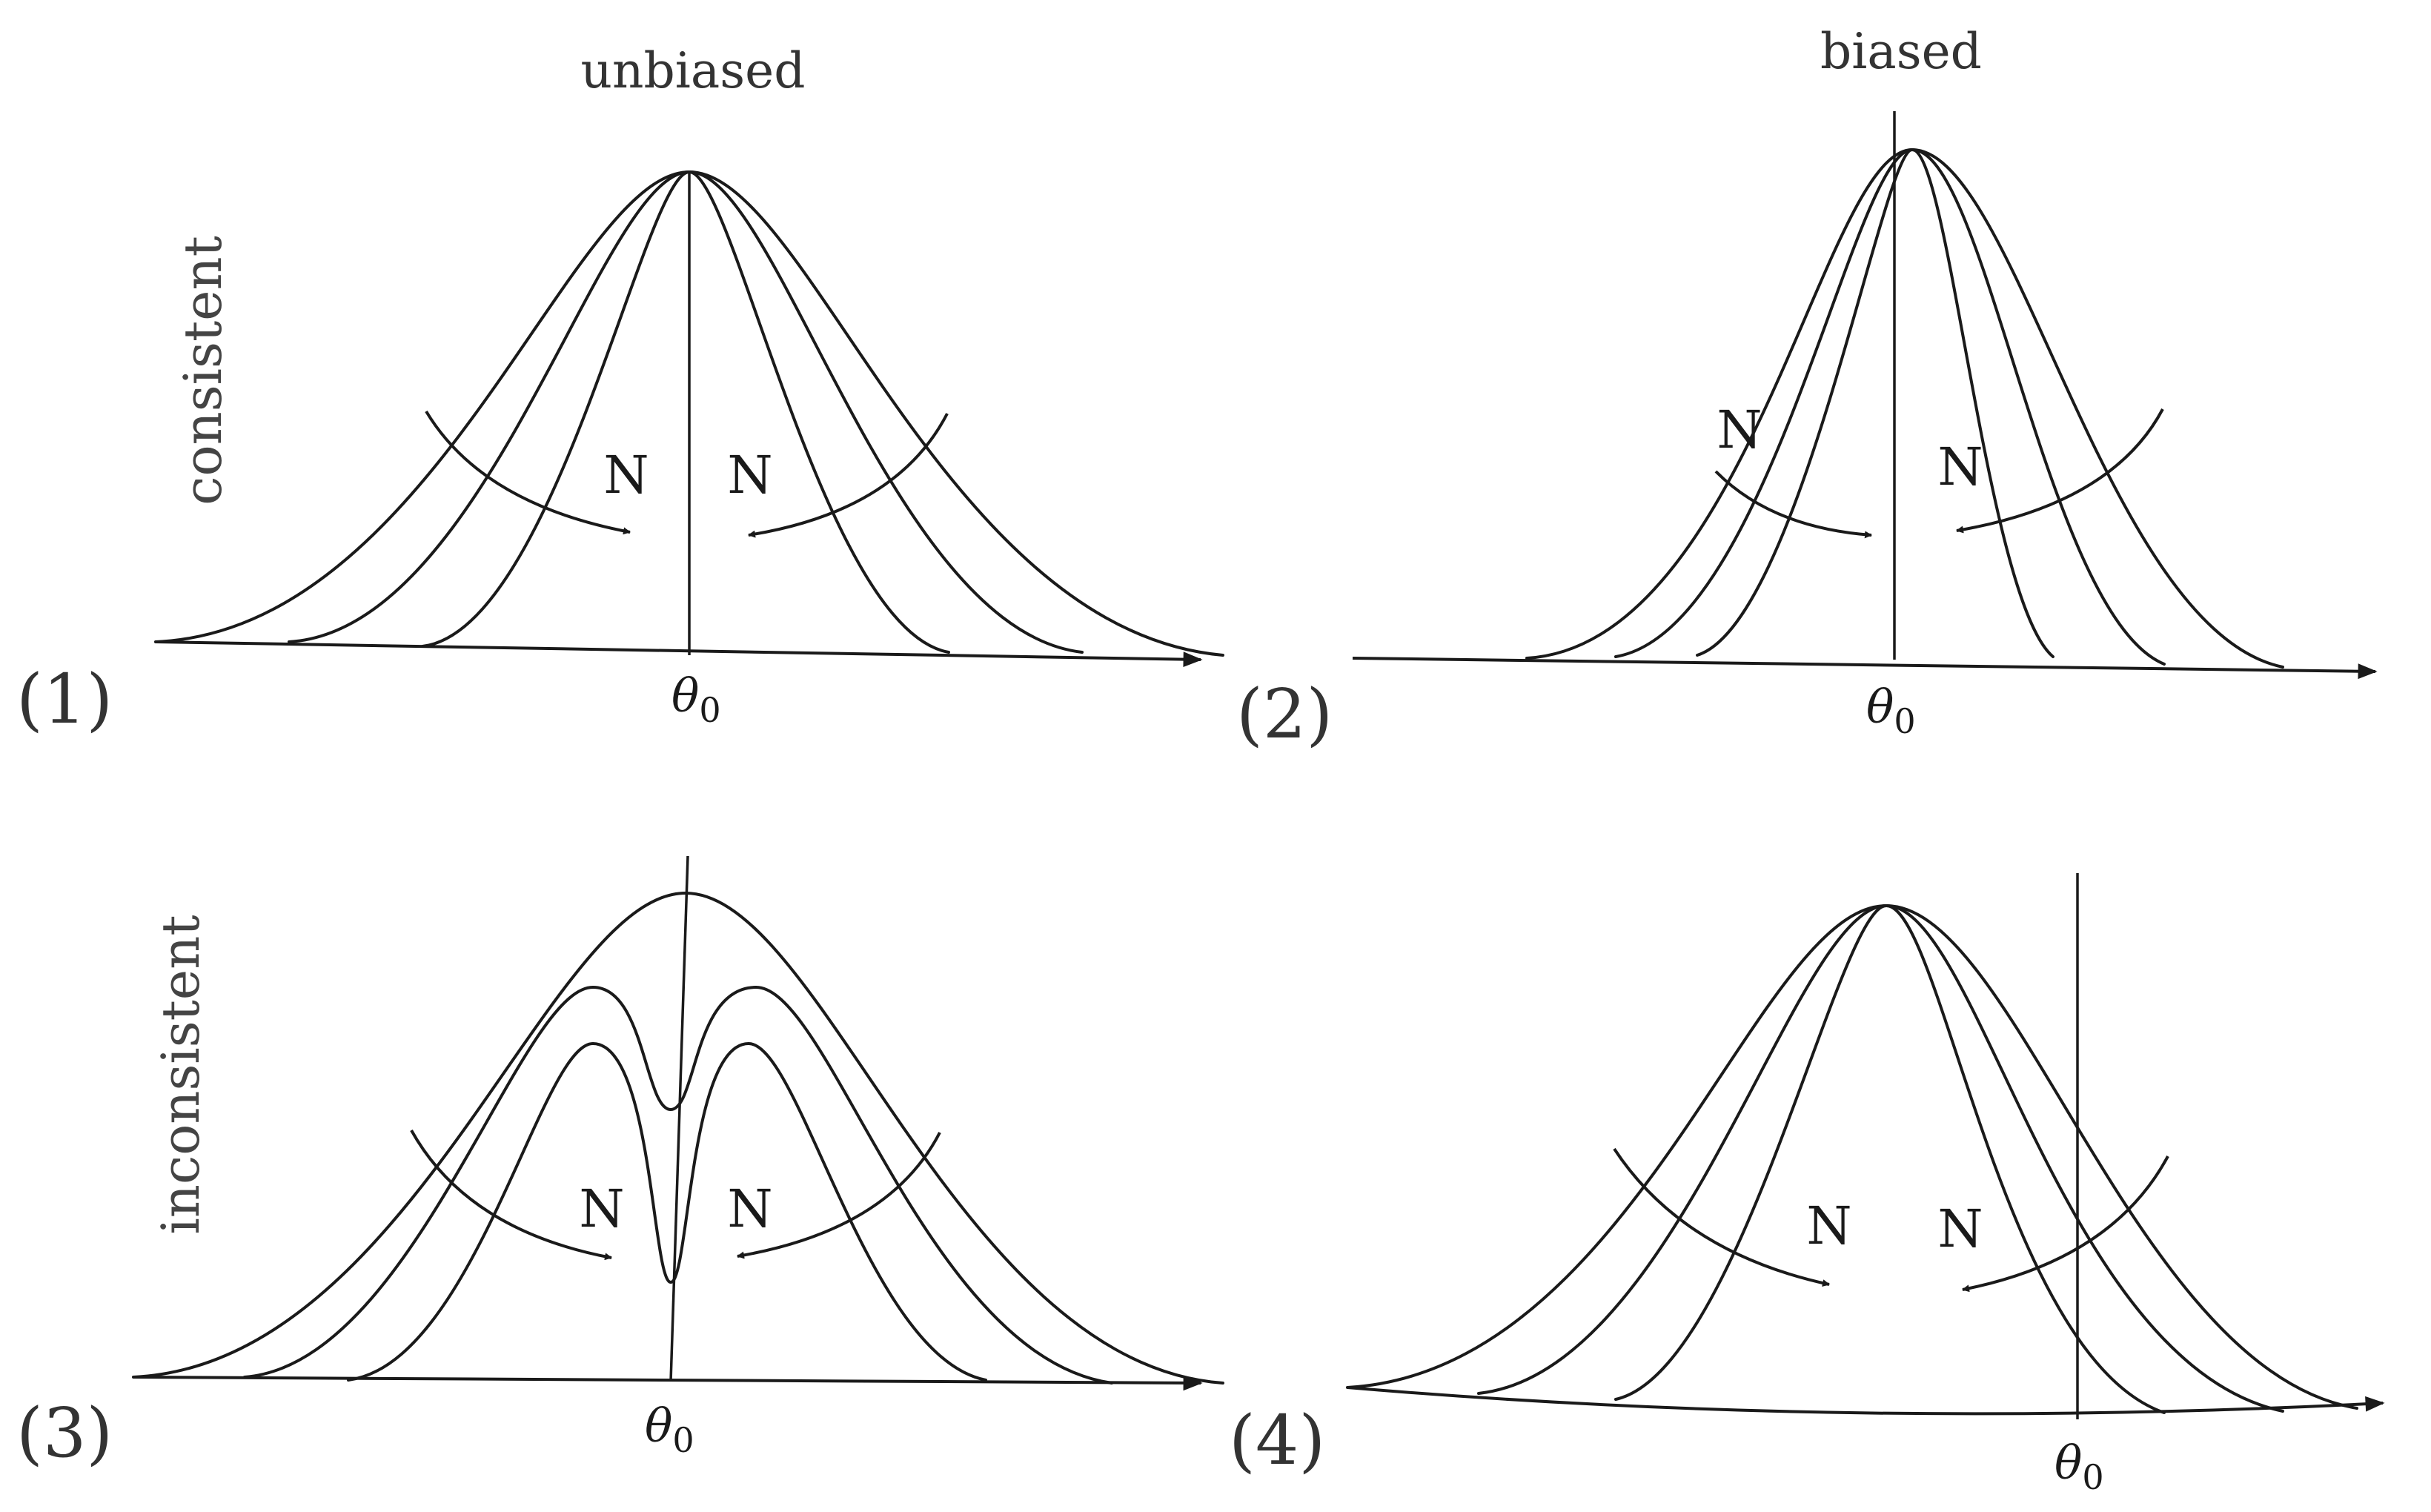  What do you see at coordinates (1721, 1217) in the screenshot?
I see `panel-4-arrow-left` at bounding box center [1721, 1217].